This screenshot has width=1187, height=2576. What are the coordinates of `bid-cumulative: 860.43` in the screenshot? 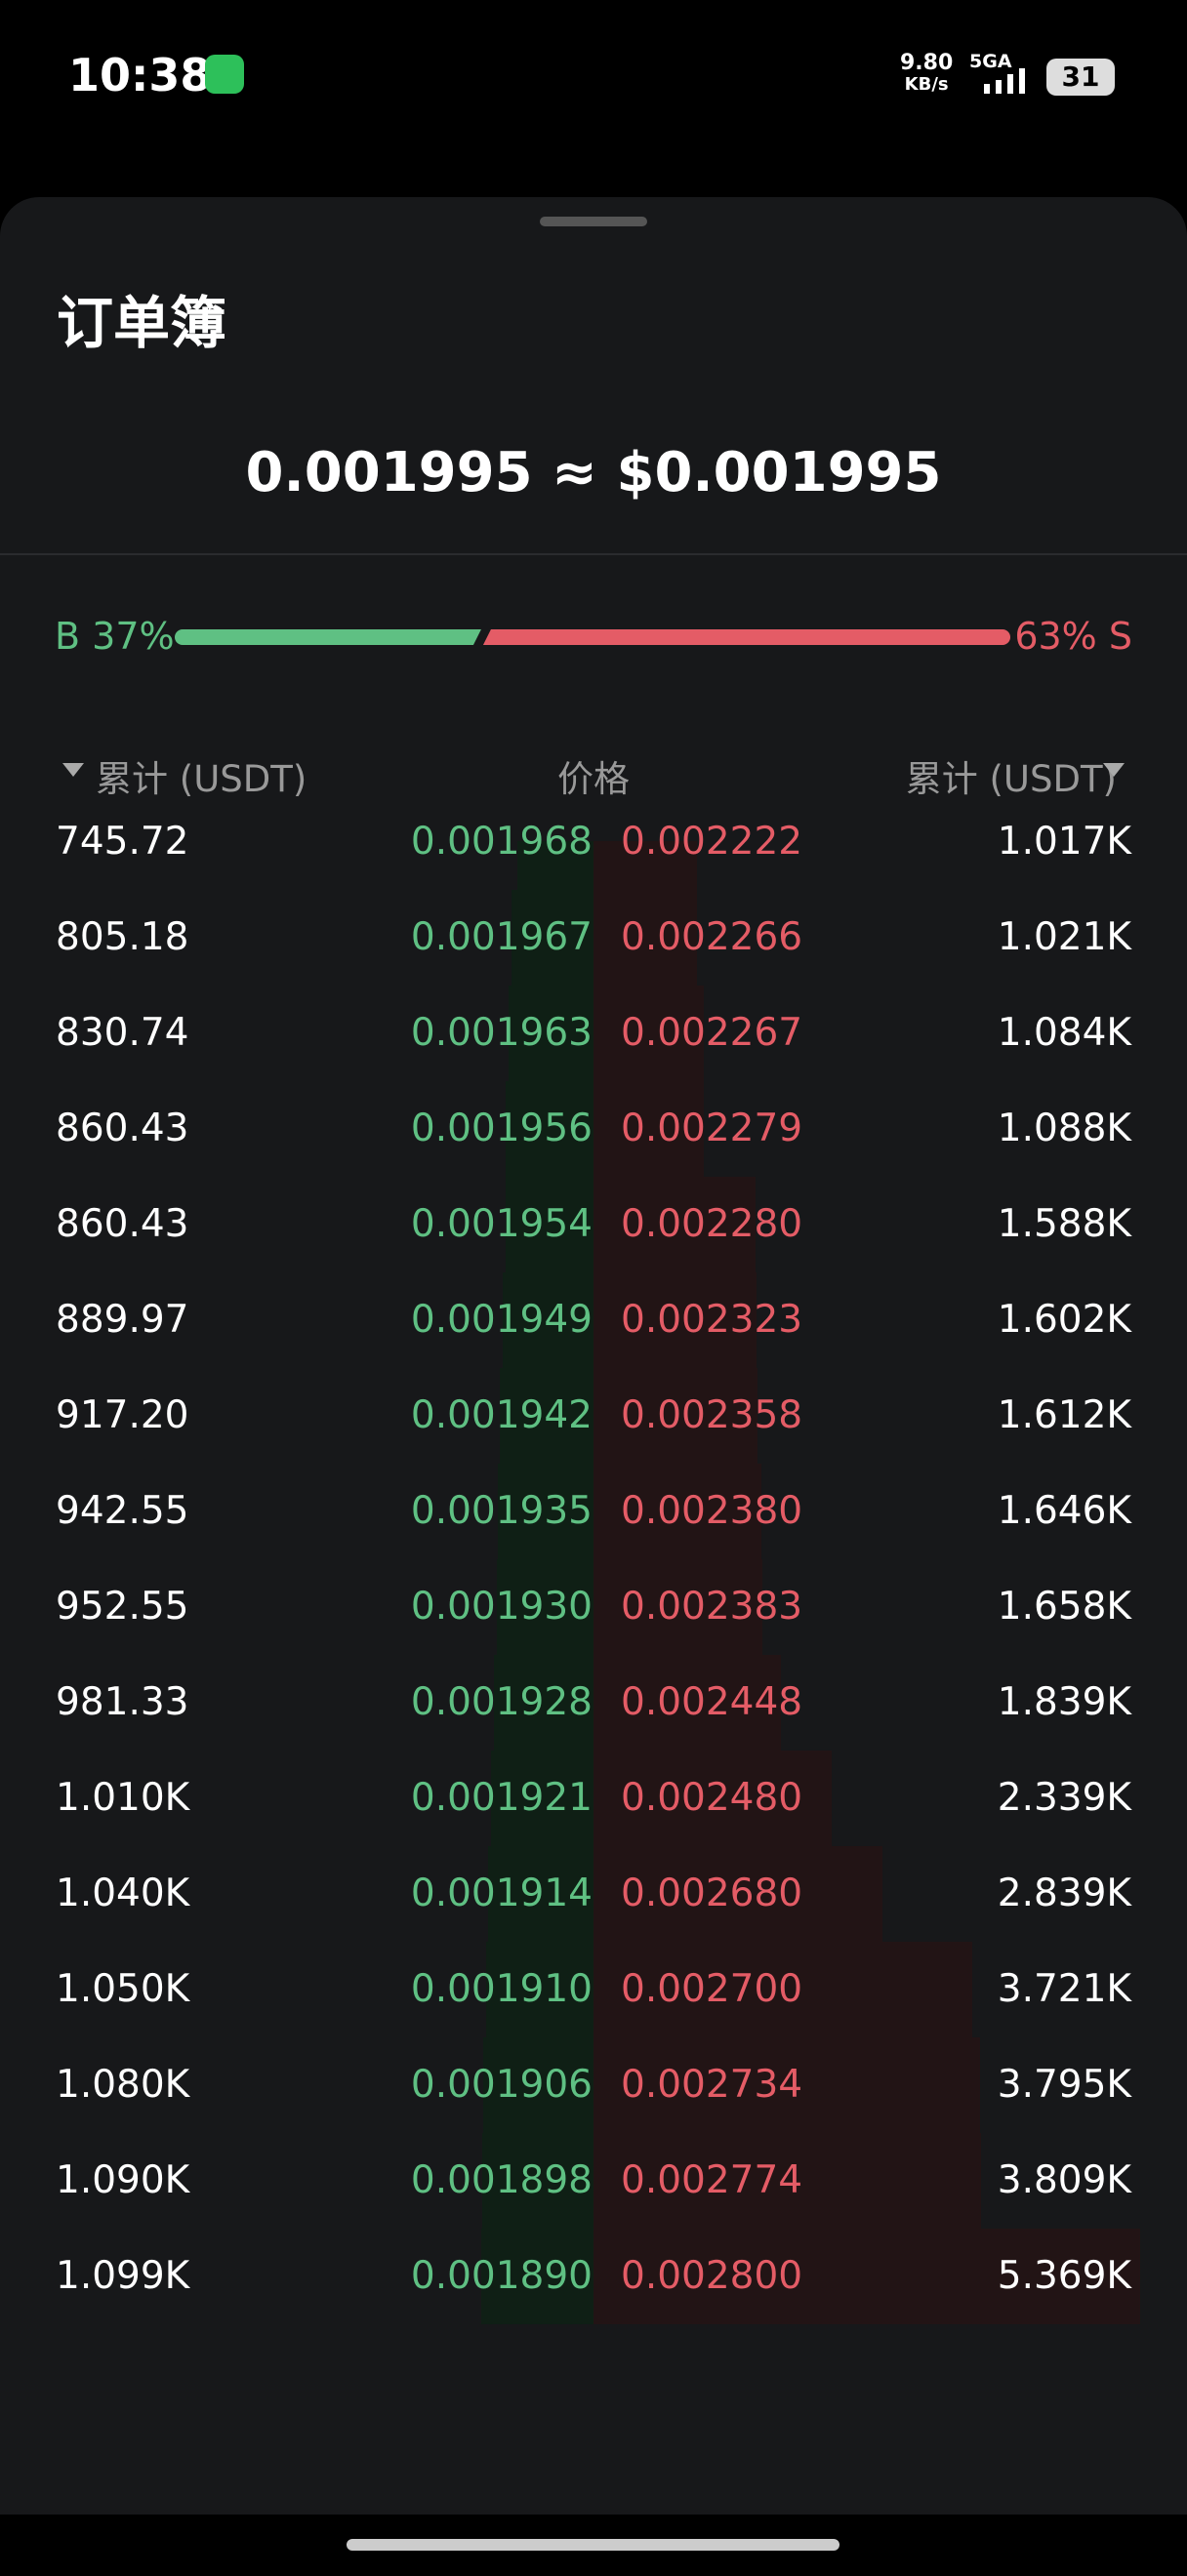 It's located at (122, 1128).